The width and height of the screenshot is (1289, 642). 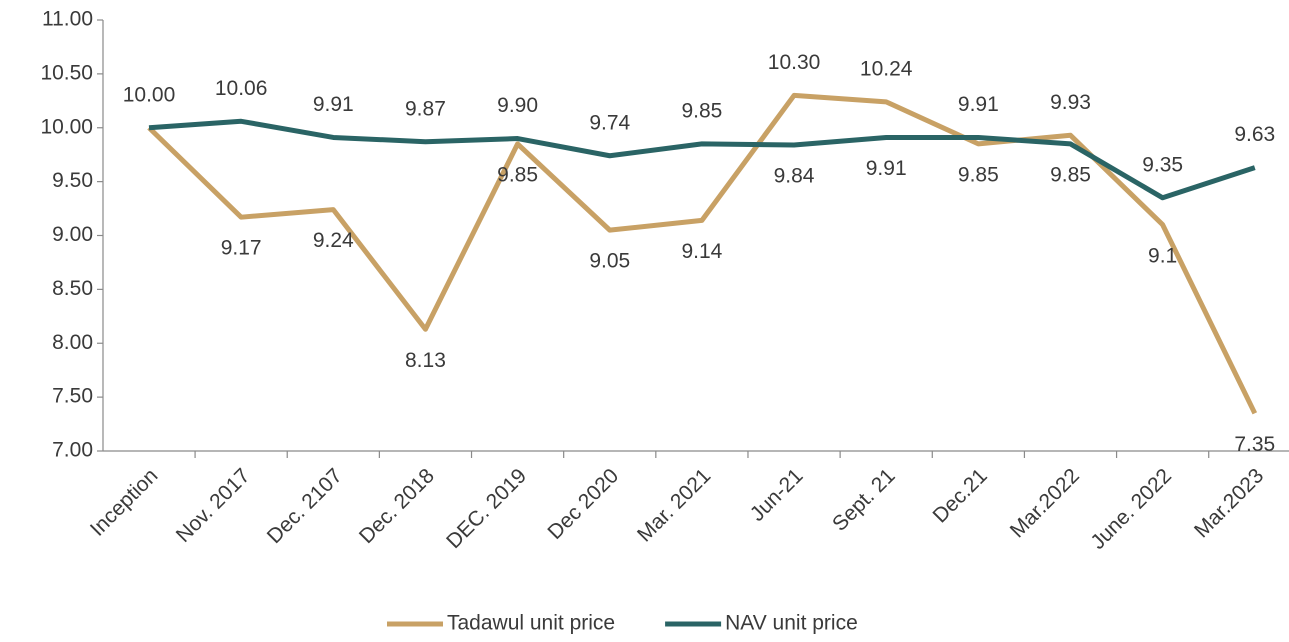 What do you see at coordinates (1045, 503) in the screenshot?
I see `x-tick-label: Mar.2022` at bounding box center [1045, 503].